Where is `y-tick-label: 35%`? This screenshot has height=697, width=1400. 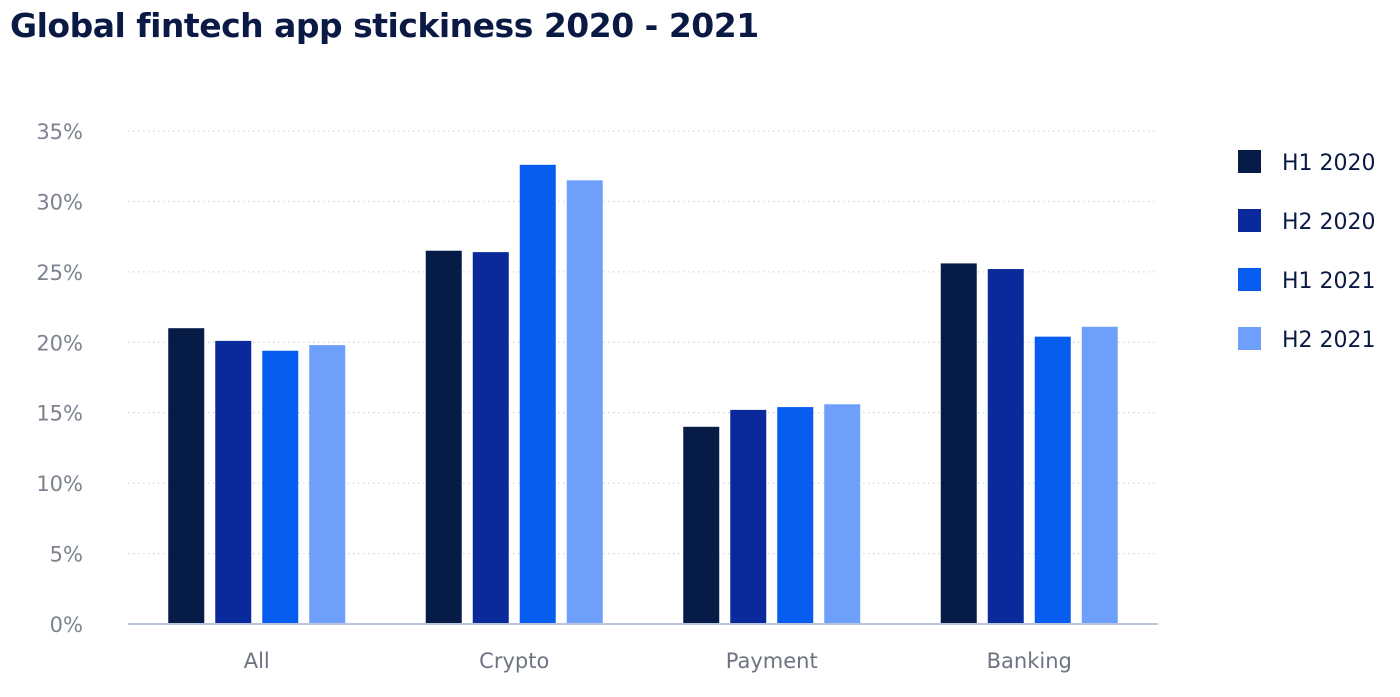 y-tick-label: 35% is located at coordinates (59, 132).